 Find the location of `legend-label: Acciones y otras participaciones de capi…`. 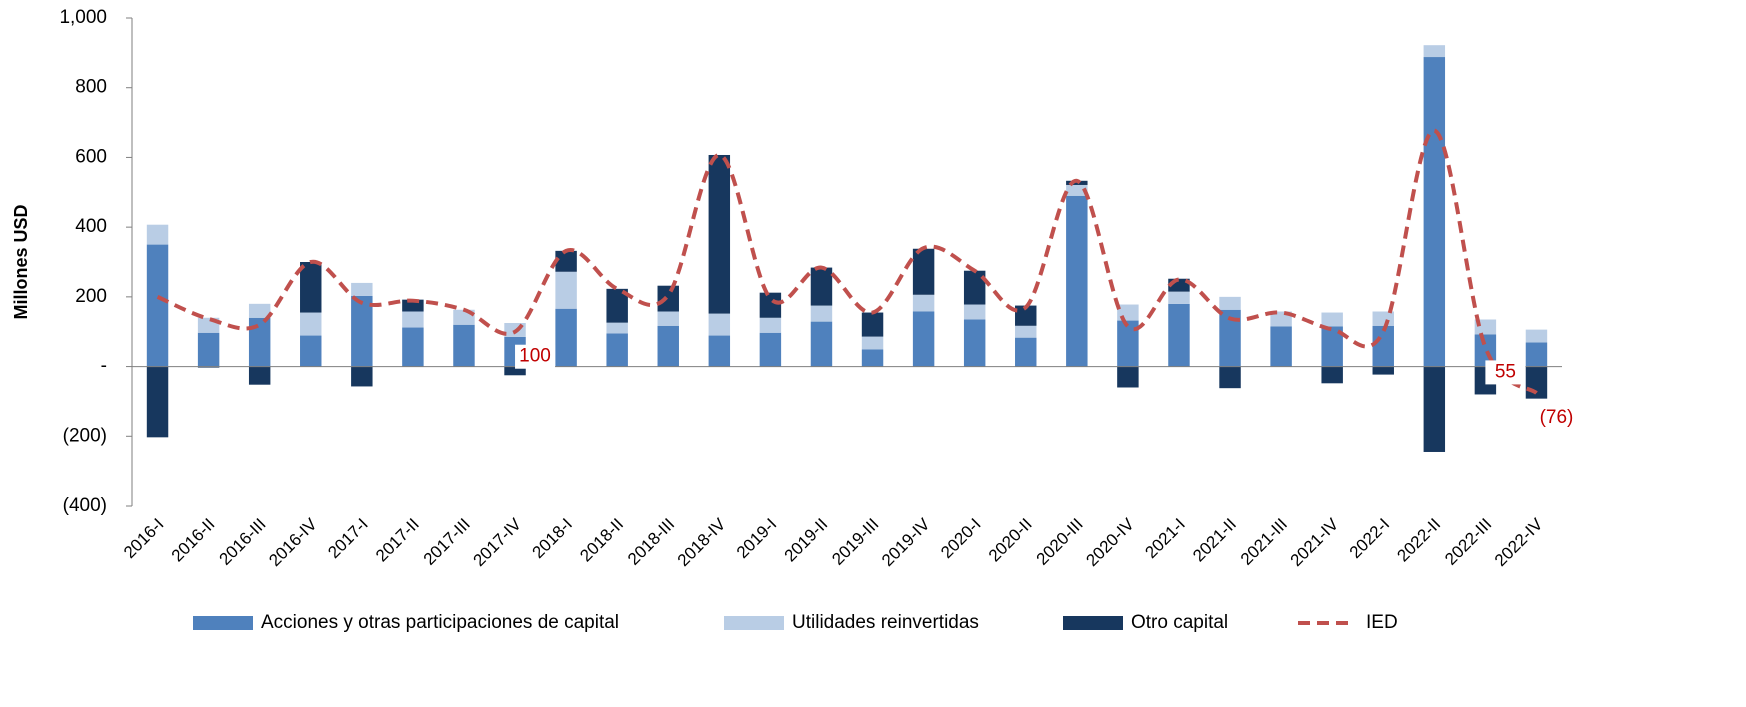

legend-label: Acciones y otras participaciones de capi… is located at coordinates (440, 622).